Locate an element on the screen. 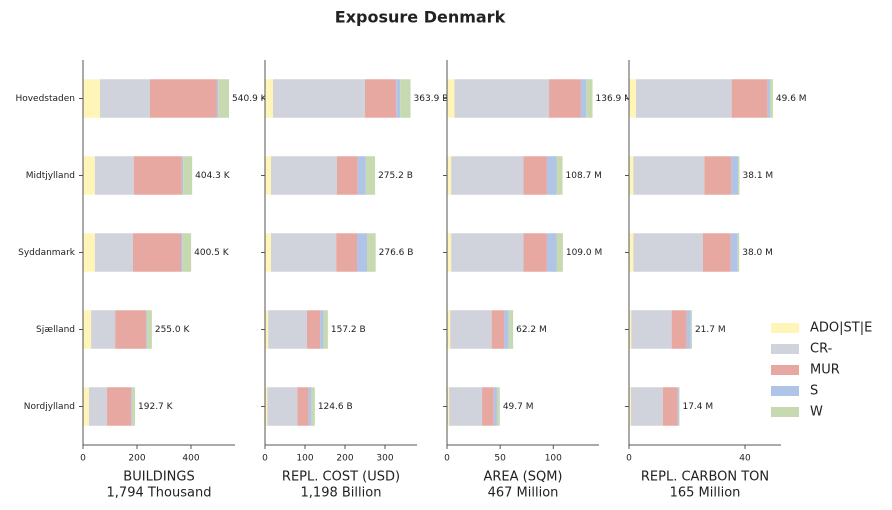 This screenshot has width=892, height=510. total-label: 404.3 K is located at coordinates (213, 176).